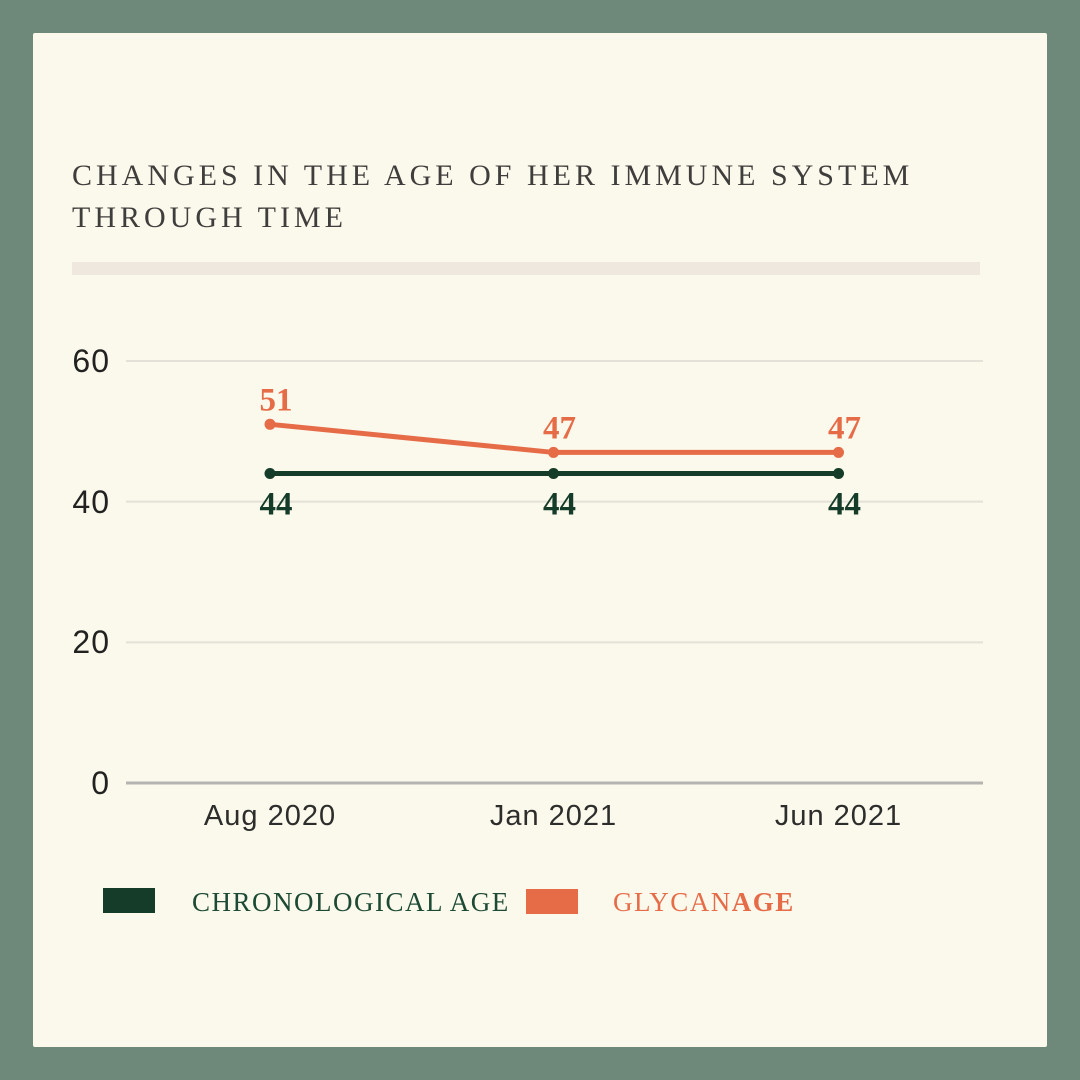  I want to click on x-axis-label: Jan 2021, so click(553, 816).